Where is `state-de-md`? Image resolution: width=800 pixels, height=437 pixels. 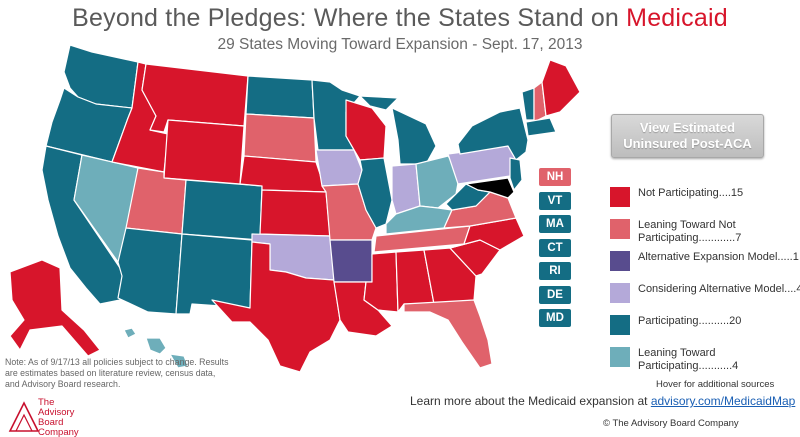
state-de-md is located at coordinates (490, 188).